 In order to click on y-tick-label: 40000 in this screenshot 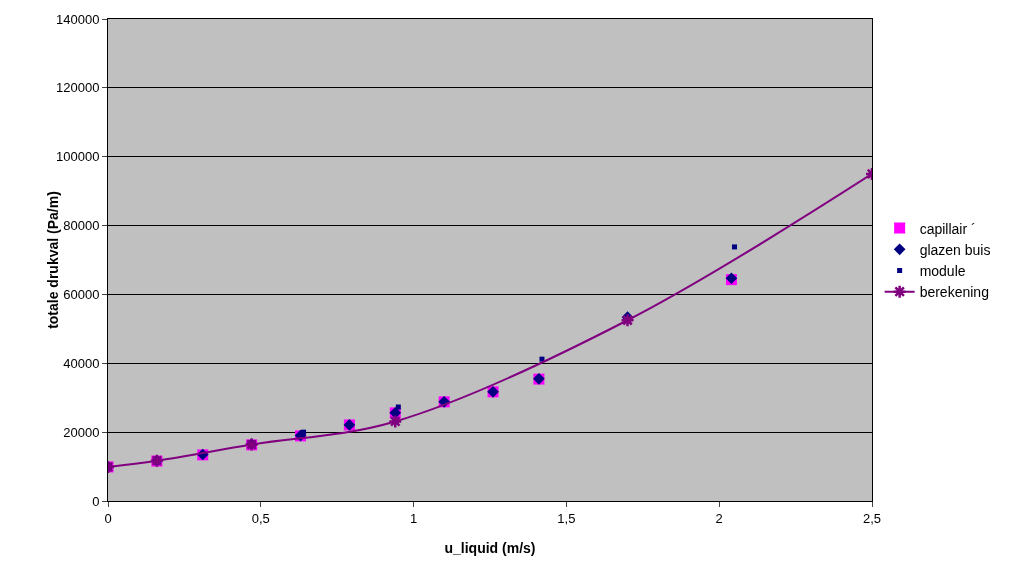, I will do `click(81, 363)`.